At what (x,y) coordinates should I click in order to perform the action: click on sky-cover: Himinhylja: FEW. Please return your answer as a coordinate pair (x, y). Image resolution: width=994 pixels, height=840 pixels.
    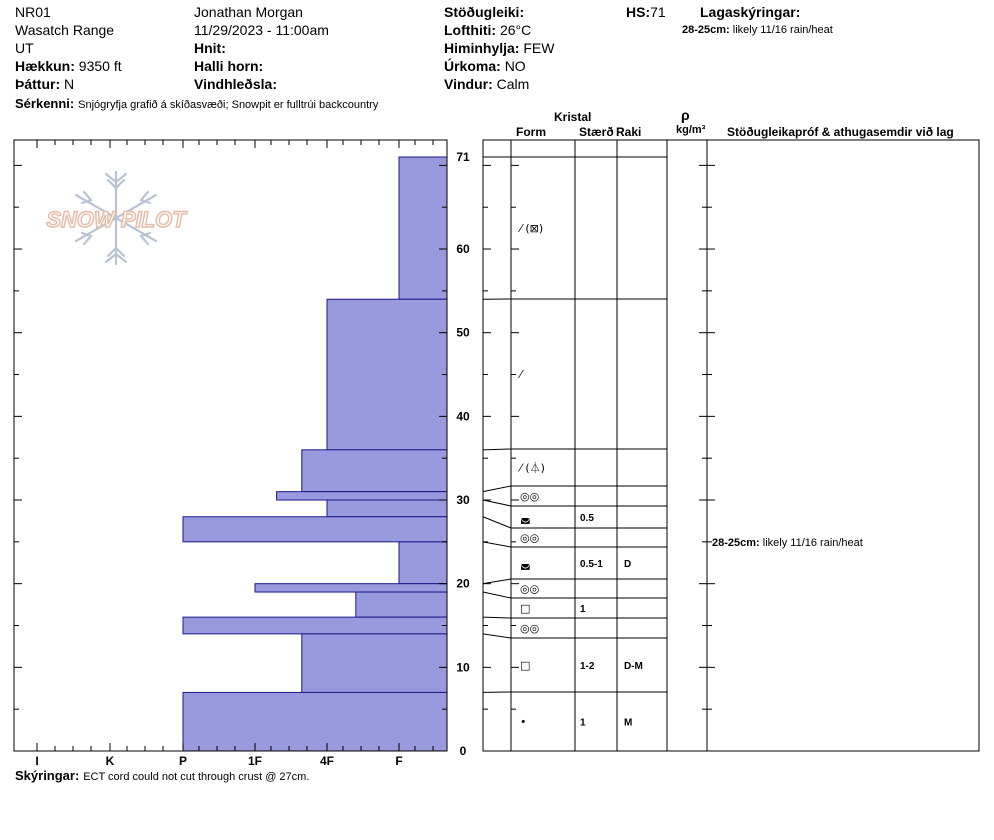
    Looking at the image, I should click on (499, 48).